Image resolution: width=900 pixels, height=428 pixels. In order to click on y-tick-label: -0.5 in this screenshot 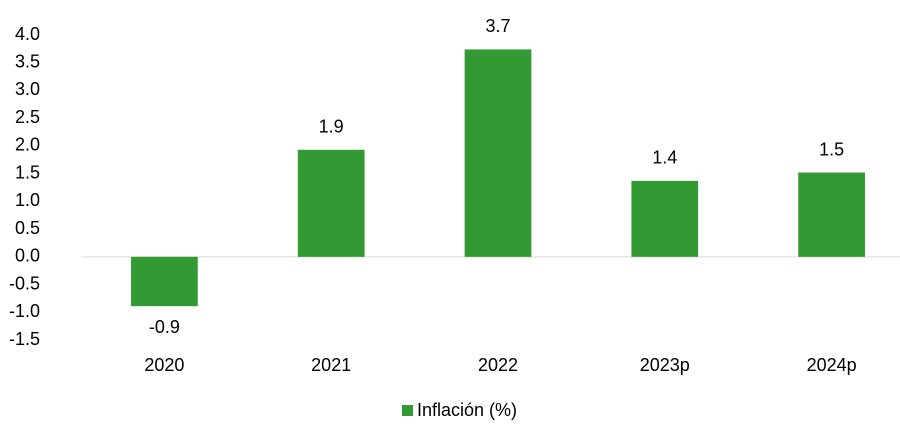, I will do `click(24, 283)`.